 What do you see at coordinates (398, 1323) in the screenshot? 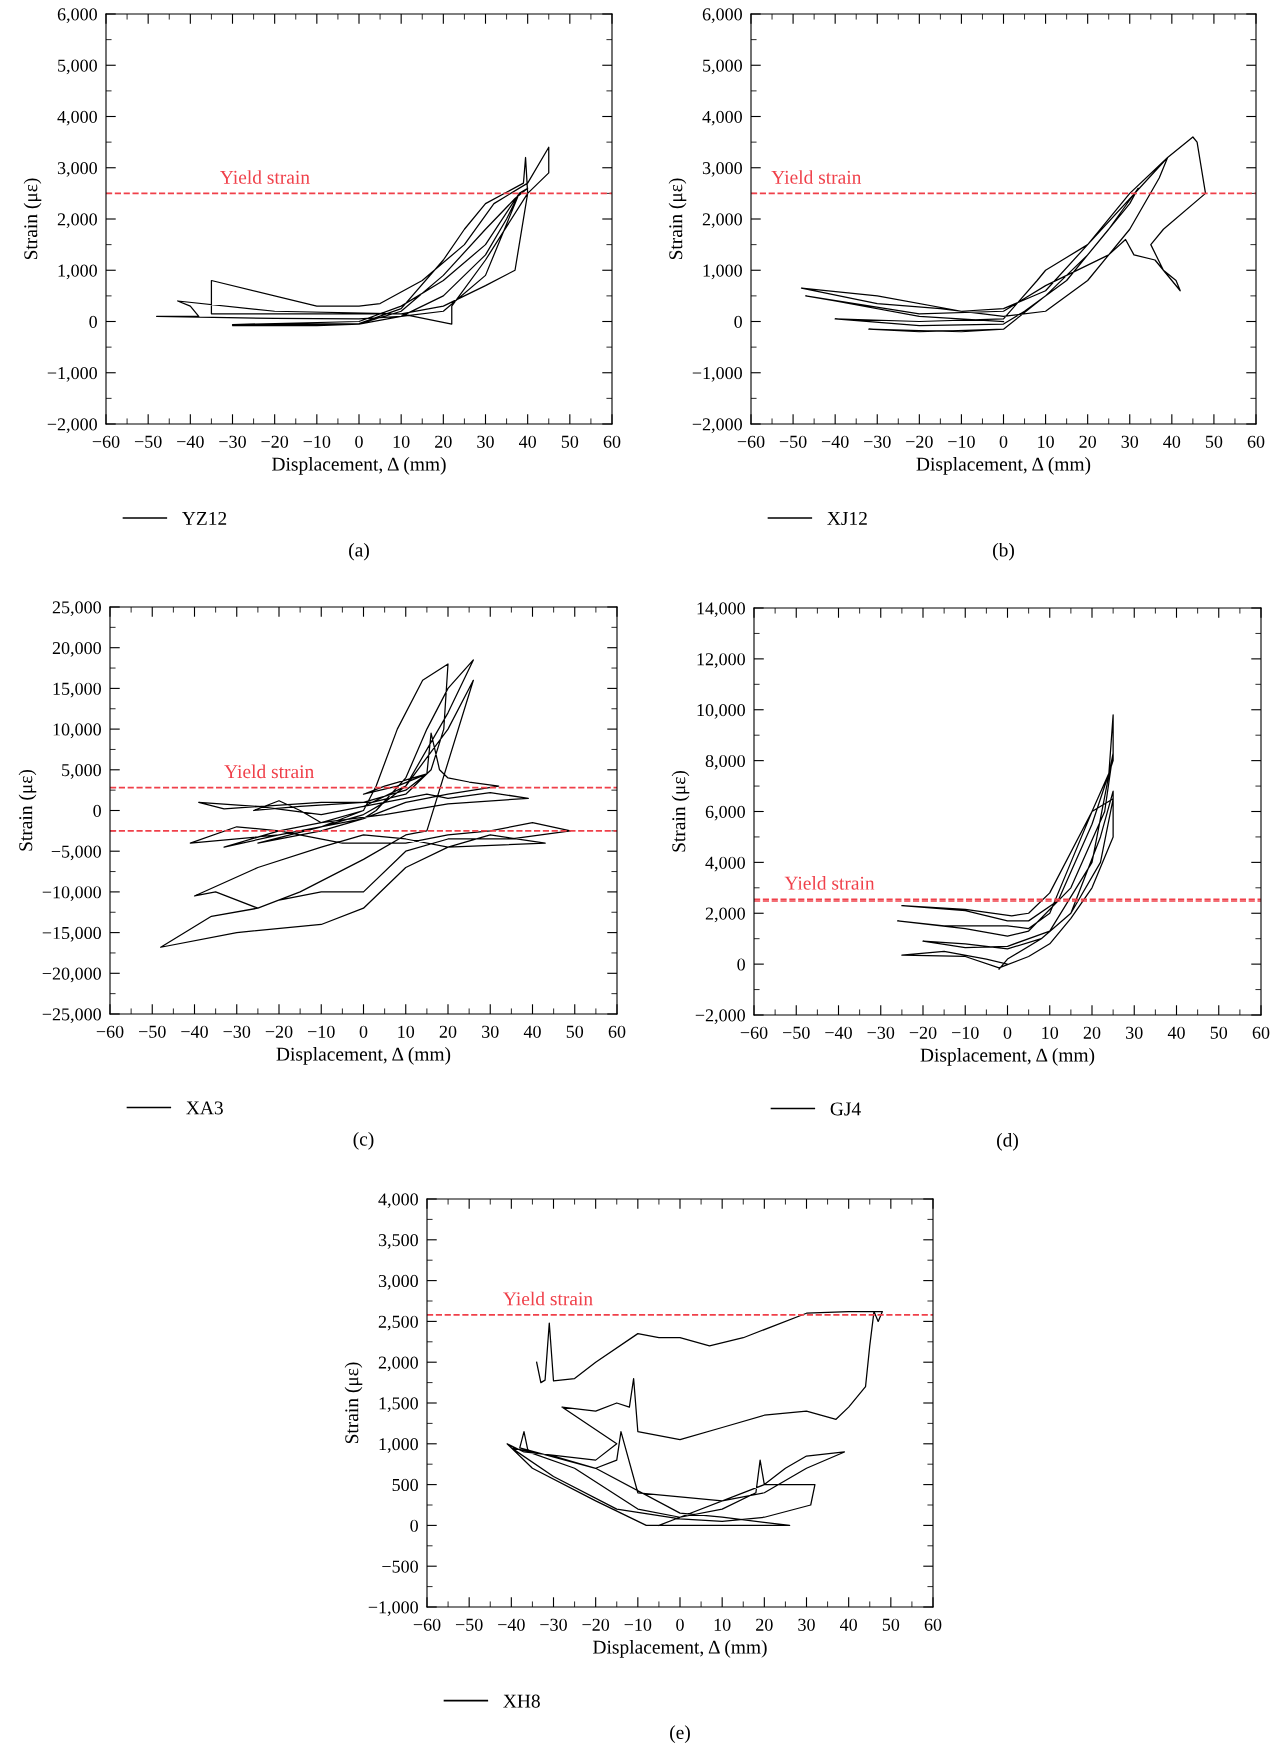
I see `y-tick-label: 2,500` at bounding box center [398, 1323].